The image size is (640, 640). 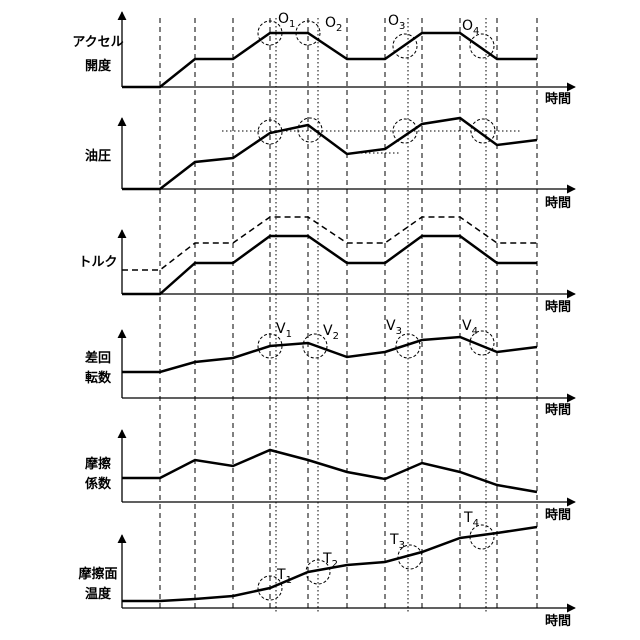 I want to click on annotation: O3, so click(x=396, y=22).